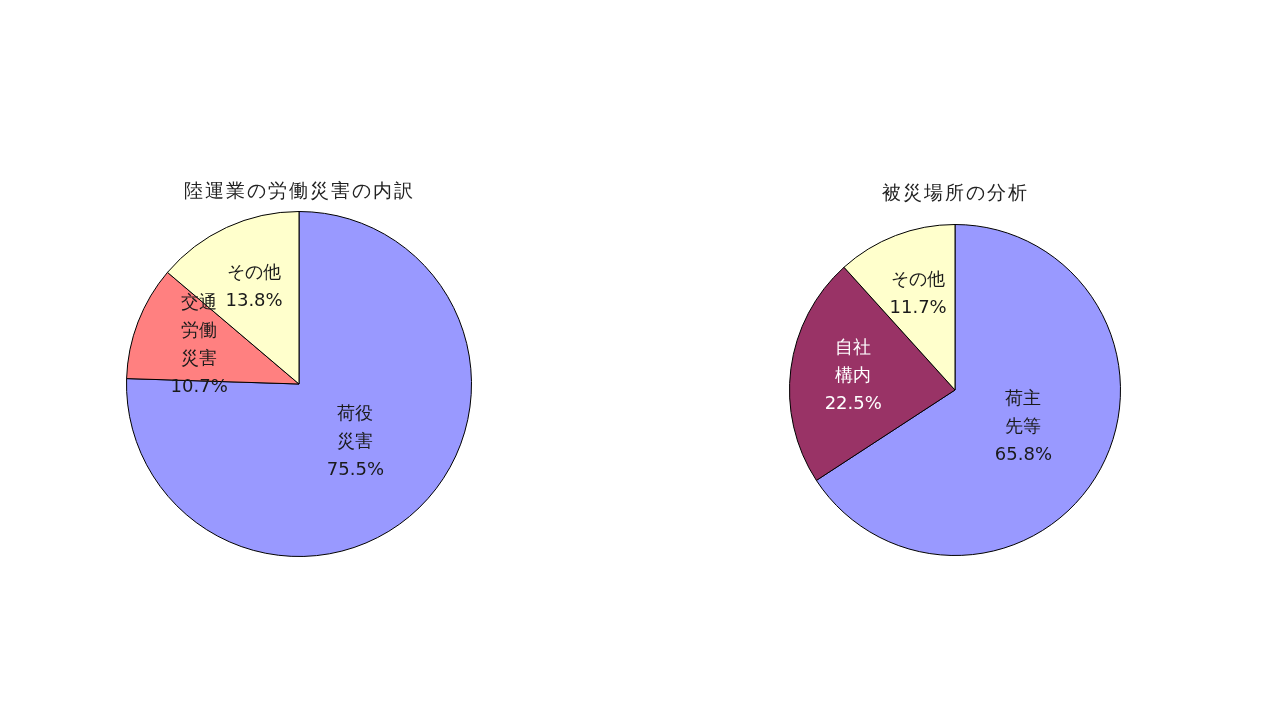 The height and width of the screenshot is (720, 1280). Describe the element at coordinates (853, 361) in the screenshot. I see `slice-label: 自社構内` at that location.